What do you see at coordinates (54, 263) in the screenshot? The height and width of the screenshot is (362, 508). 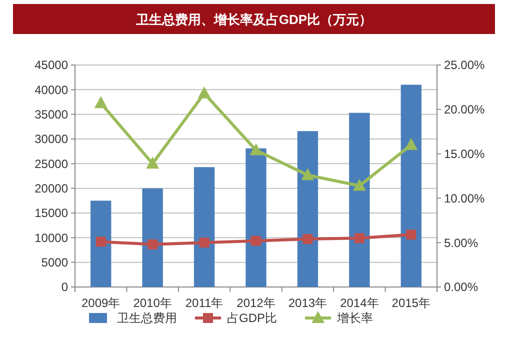 I see `y-tick-label: 5000` at bounding box center [54, 263].